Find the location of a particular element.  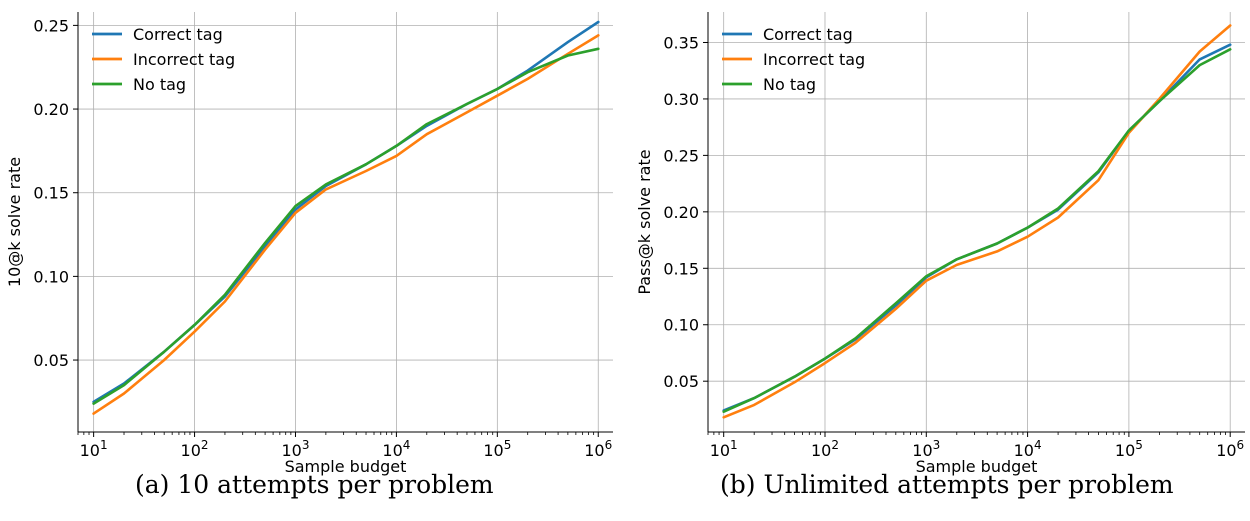

y-axis-label: Pass@k solve rate is located at coordinates (644, 221).